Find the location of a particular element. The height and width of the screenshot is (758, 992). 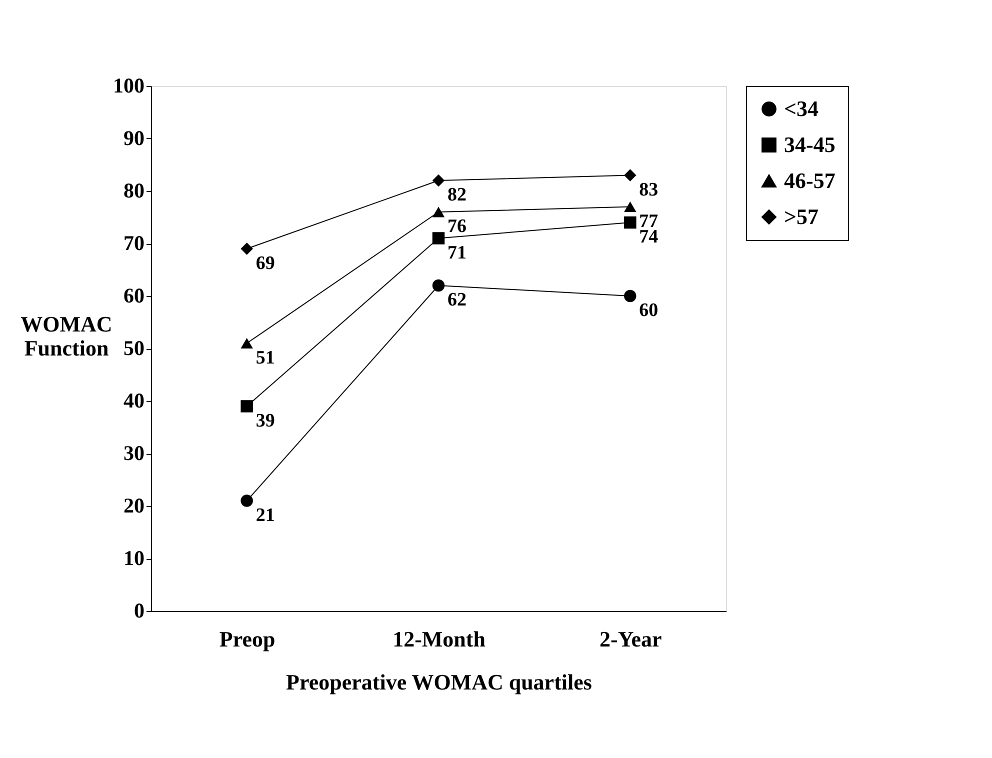

y-tick-label: 90 is located at coordinates (134, 138).